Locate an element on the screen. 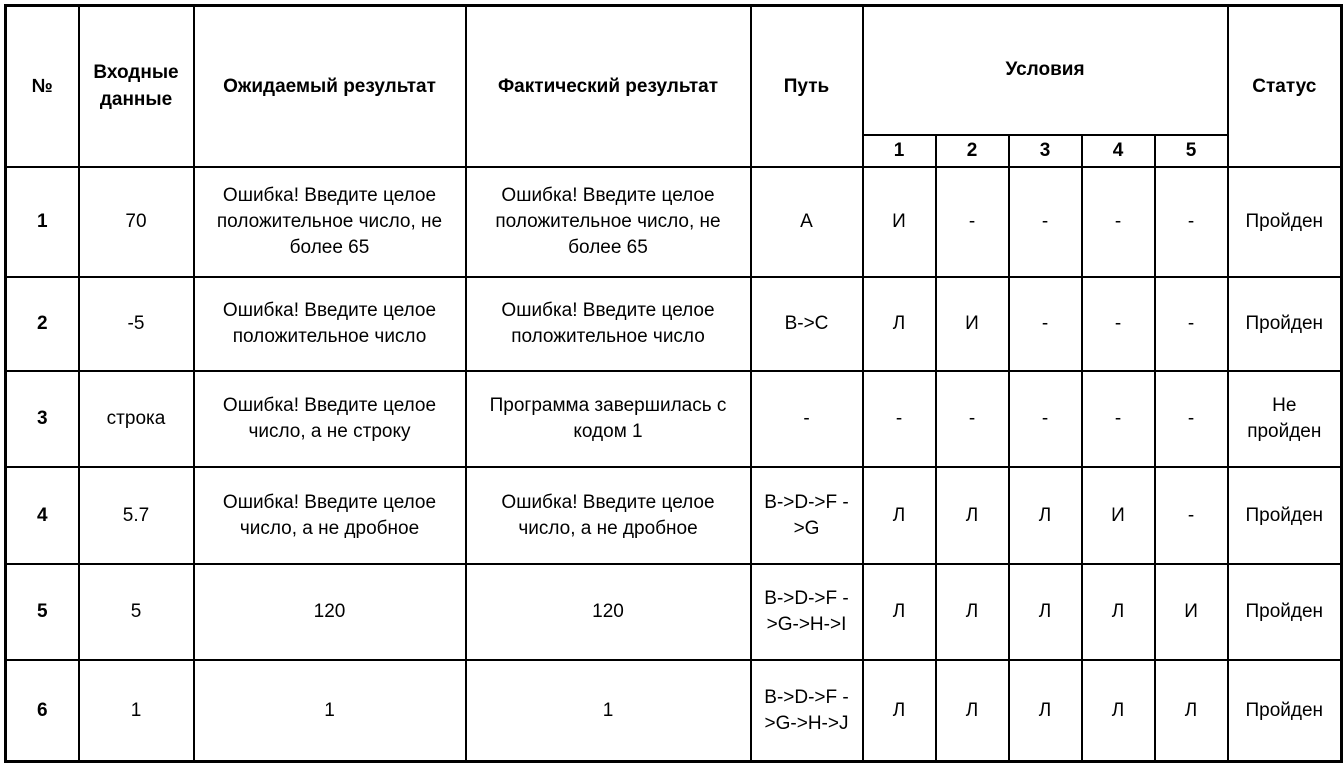  header-row-conditions: 1 2 3 4 5 is located at coordinates (674, 151).